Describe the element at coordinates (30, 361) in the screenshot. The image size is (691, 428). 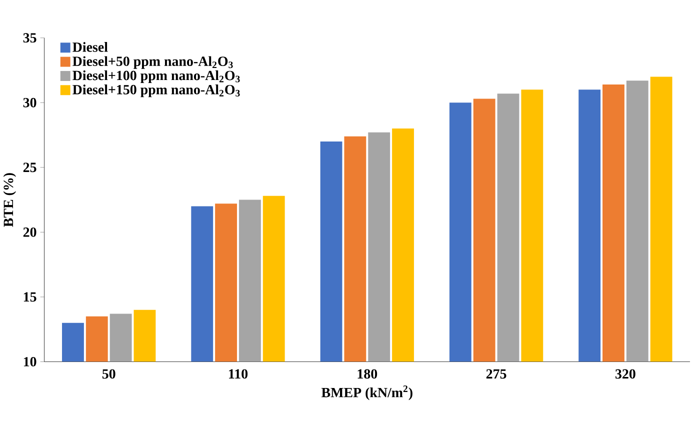
I see `y-tick-label: 10` at that location.